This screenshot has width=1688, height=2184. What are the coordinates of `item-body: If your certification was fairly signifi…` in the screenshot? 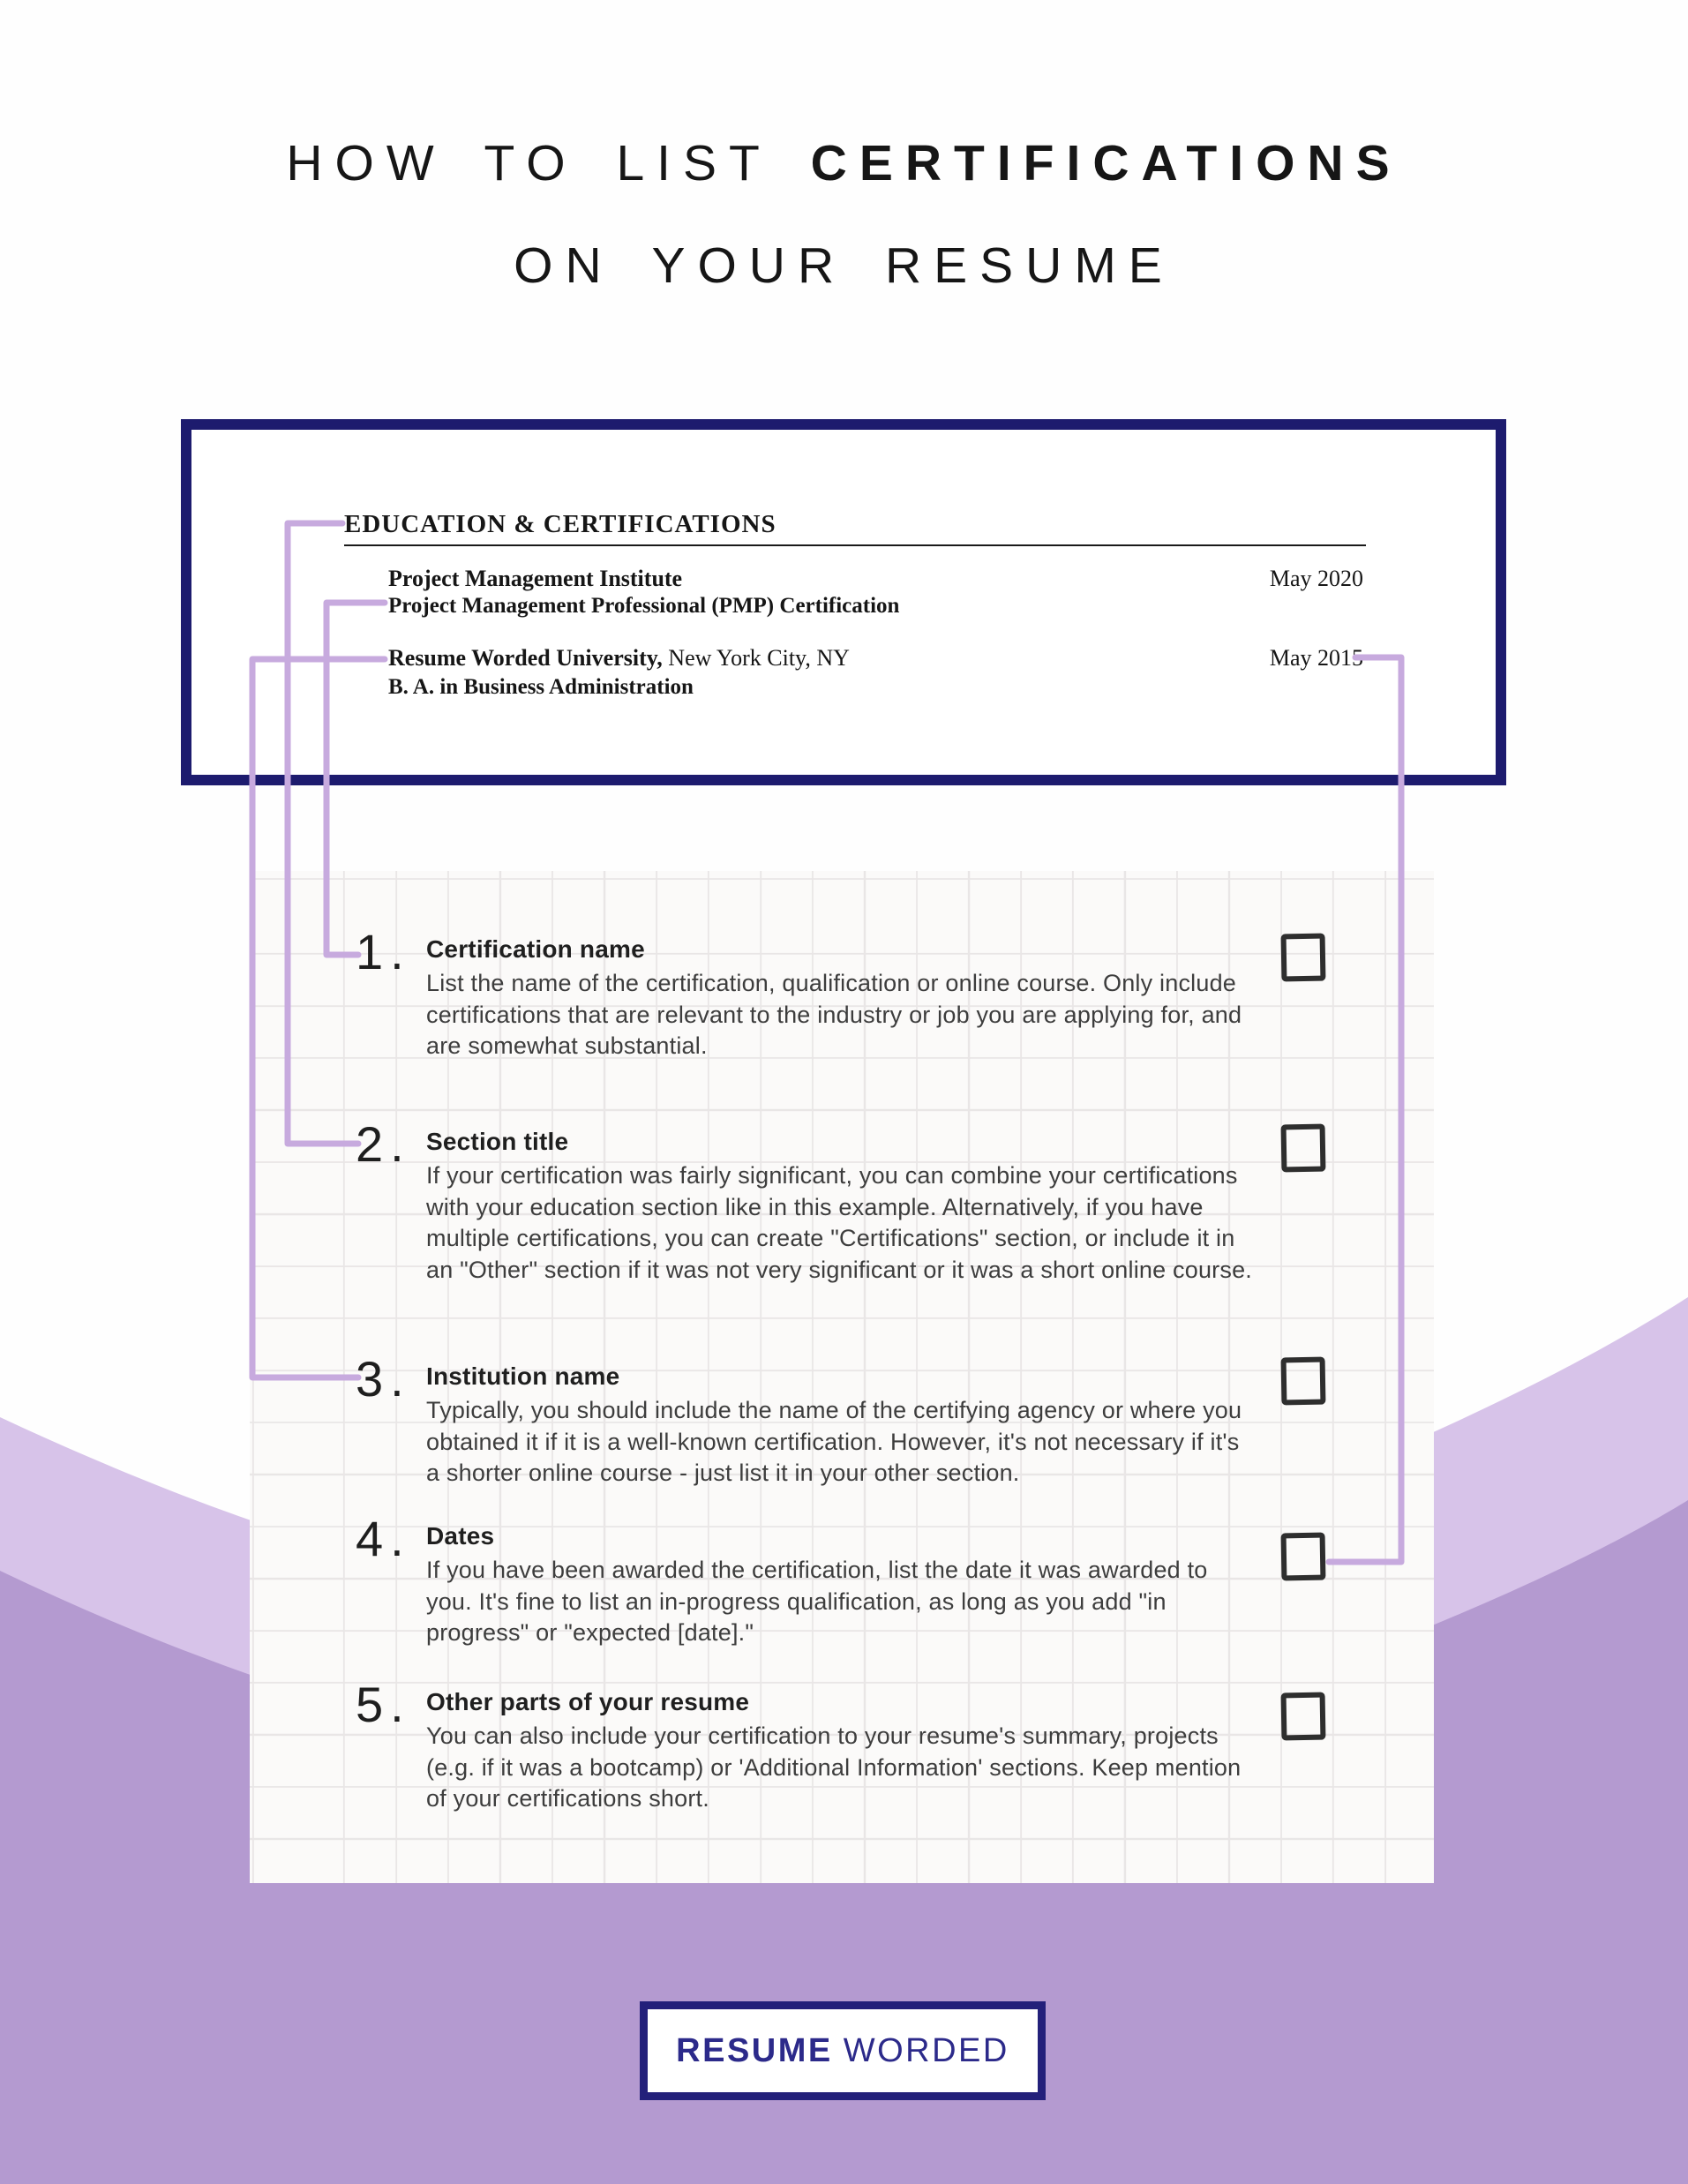 It's located at (839, 1222).